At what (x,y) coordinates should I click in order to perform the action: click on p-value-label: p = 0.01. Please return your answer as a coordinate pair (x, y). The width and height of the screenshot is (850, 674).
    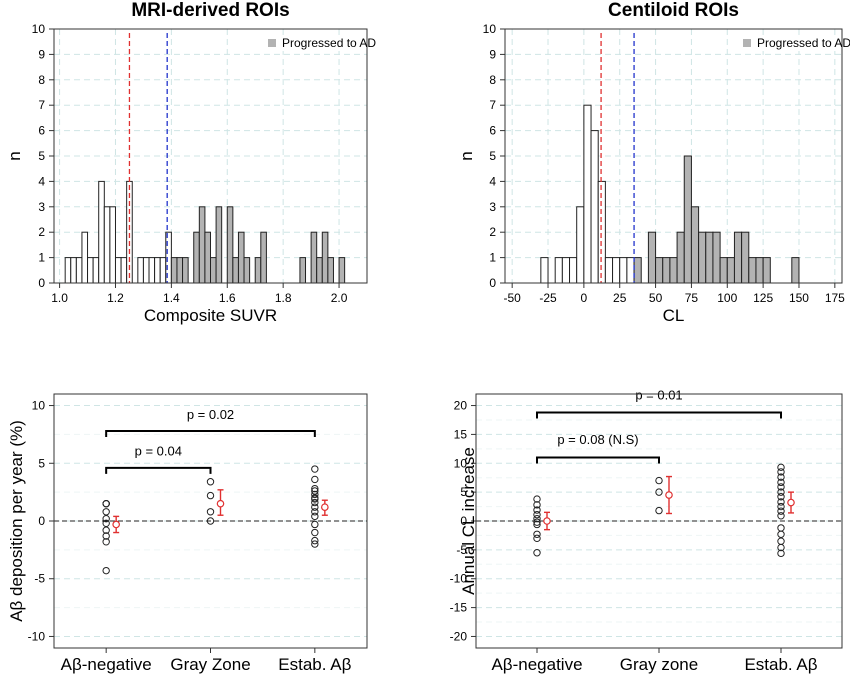
    Looking at the image, I should click on (658, 395).